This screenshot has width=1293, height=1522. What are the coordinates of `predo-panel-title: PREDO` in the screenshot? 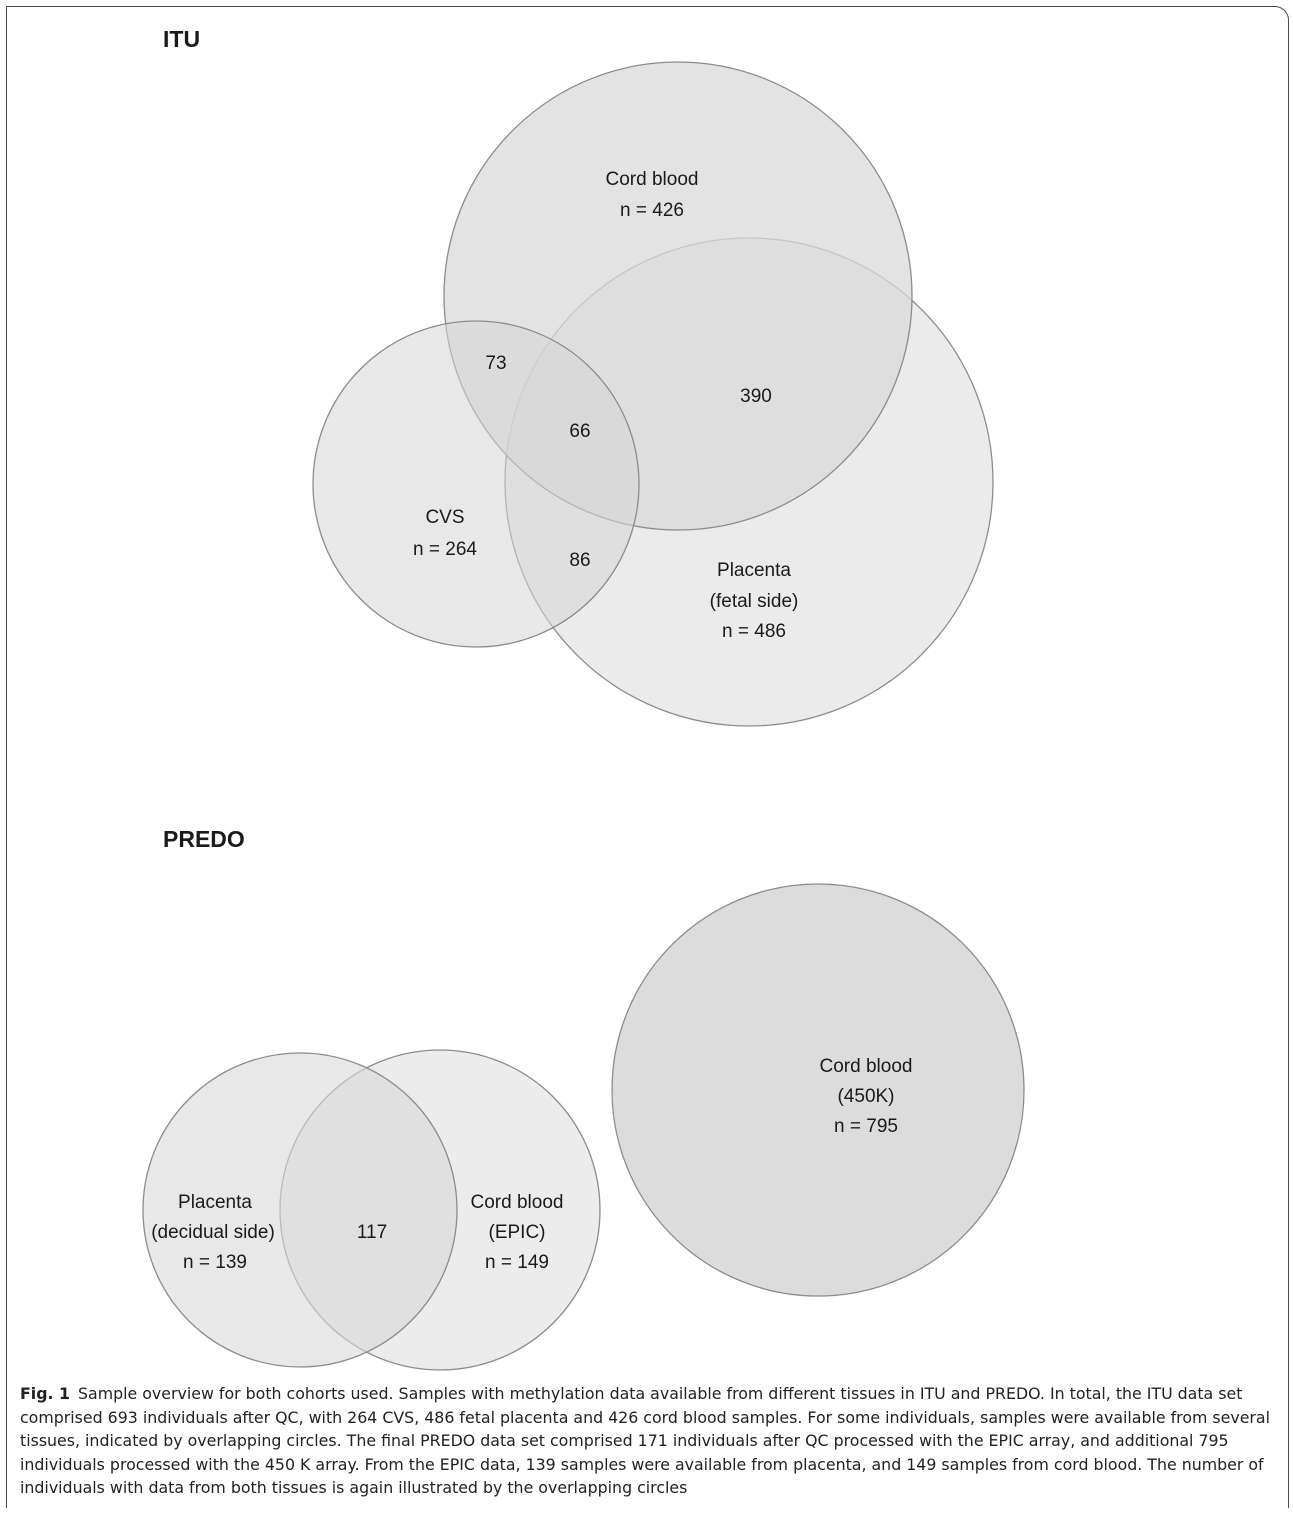 It's located at (204, 839).